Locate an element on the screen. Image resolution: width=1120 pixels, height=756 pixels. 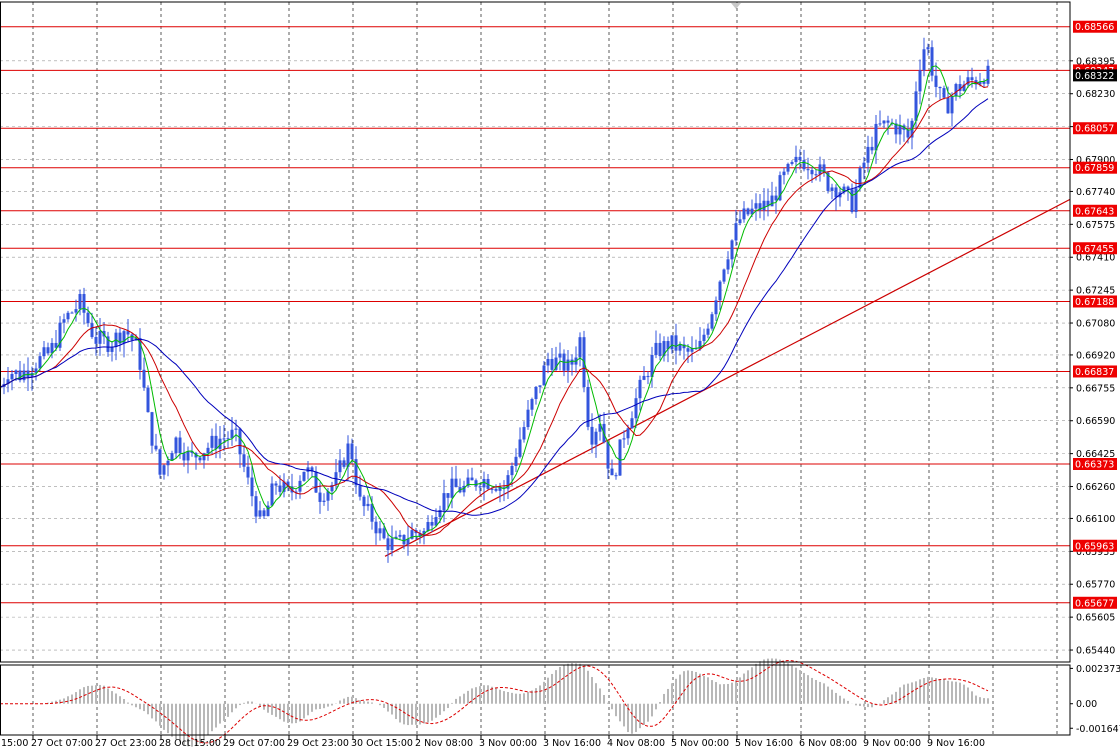
price-tick-label: 0.68230 is located at coordinates (1095, 94).